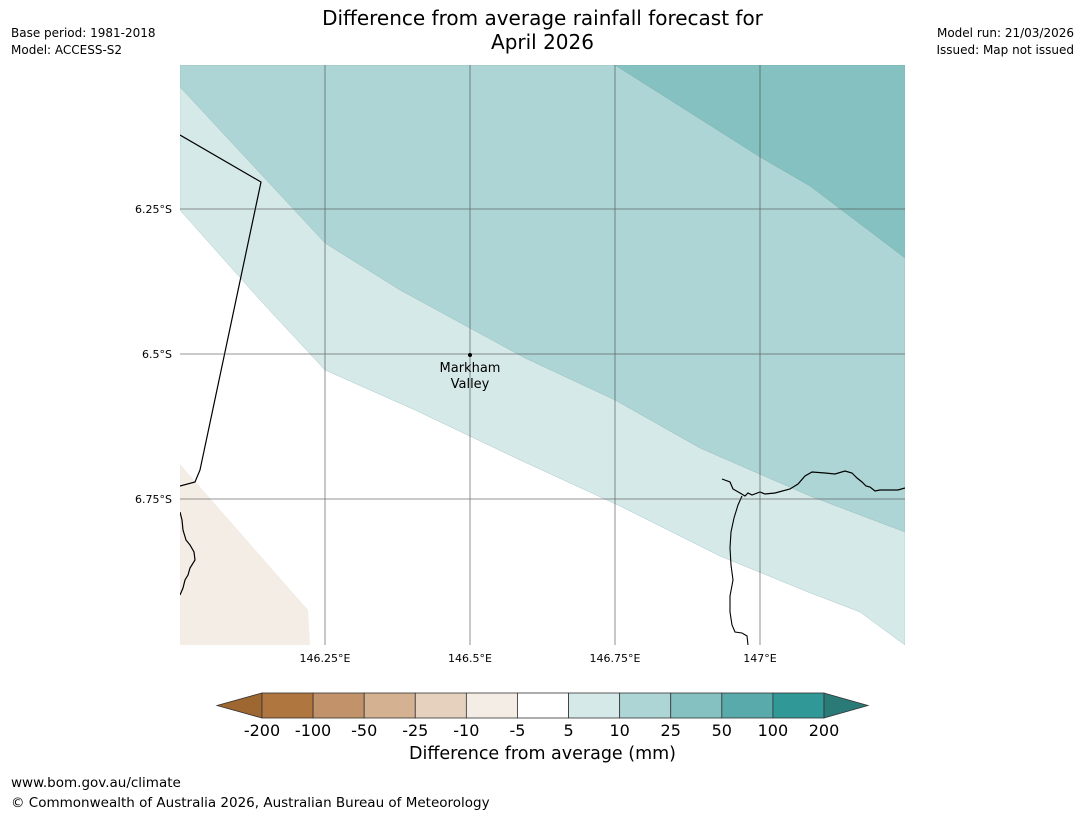  Describe the element at coordinates (615, 658) in the screenshot. I see `lon-label-146-75: 146.75°E` at that location.